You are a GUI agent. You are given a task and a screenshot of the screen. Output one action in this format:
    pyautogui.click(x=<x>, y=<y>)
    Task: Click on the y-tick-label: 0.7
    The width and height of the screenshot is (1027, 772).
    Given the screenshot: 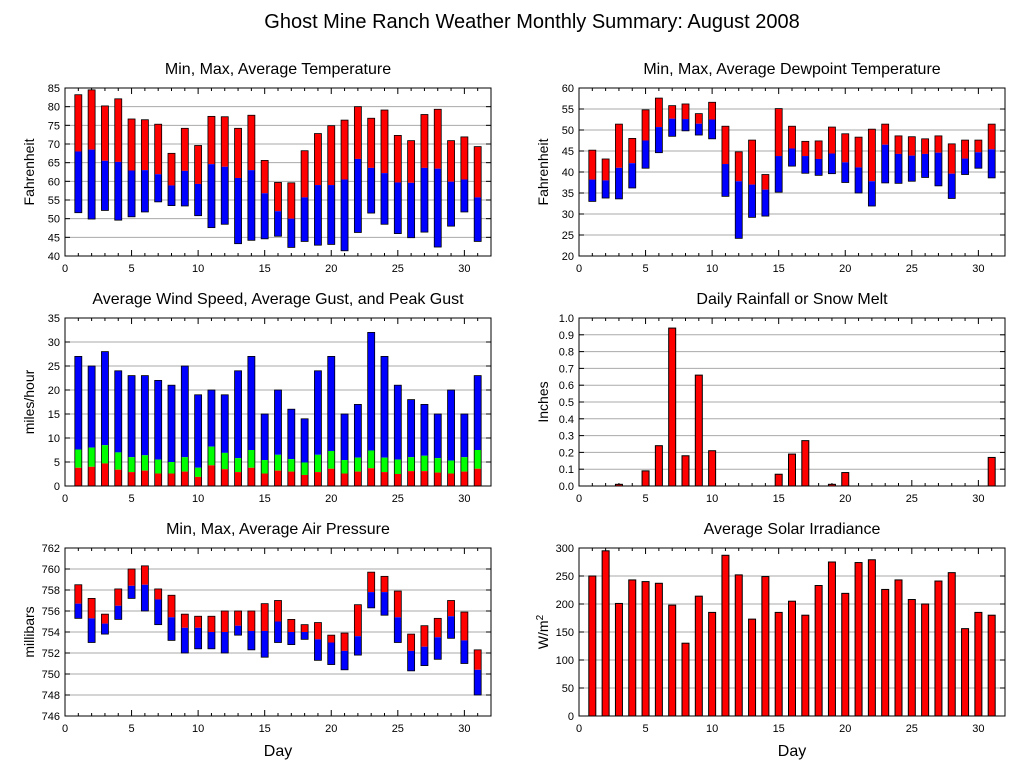 What is the action you would take?
    pyautogui.click(x=566, y=369)
    